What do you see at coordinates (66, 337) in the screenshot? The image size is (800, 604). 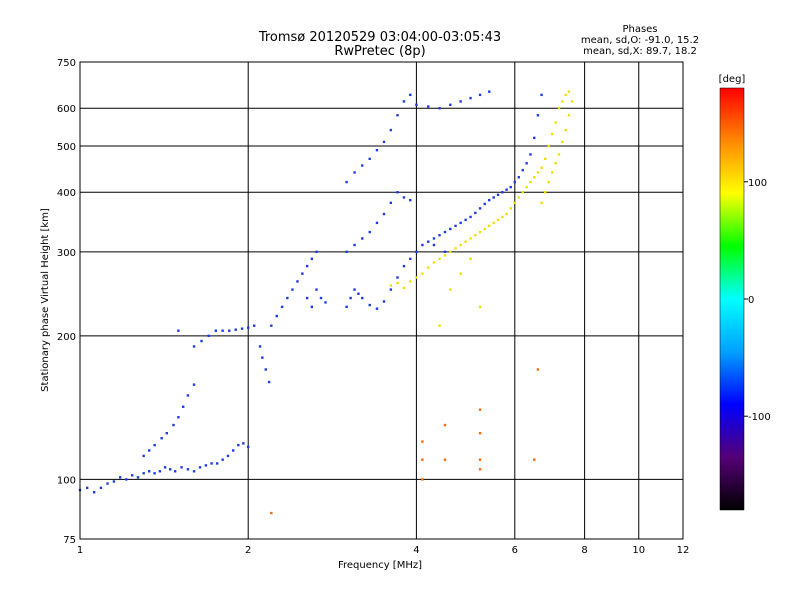 I see `y-tick-label: 200` at bounding box center [66, 337].